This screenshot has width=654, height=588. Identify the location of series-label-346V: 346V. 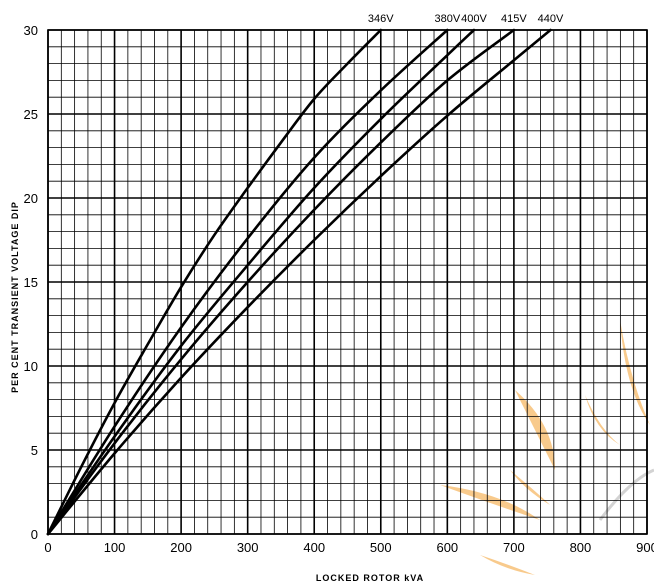
(381, 19).